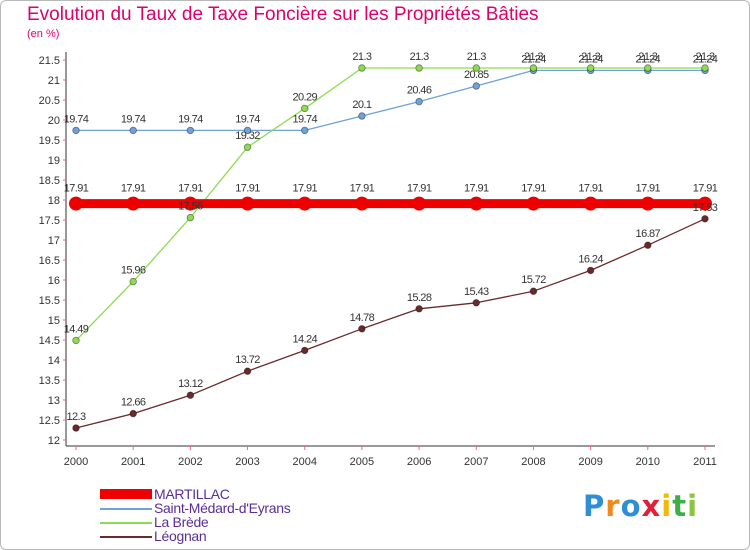 This screenshot has height=550, width=750. Describe the element at coordinates (54, 441) in the screenshot. I see `y-tick-label: 12` at that location.